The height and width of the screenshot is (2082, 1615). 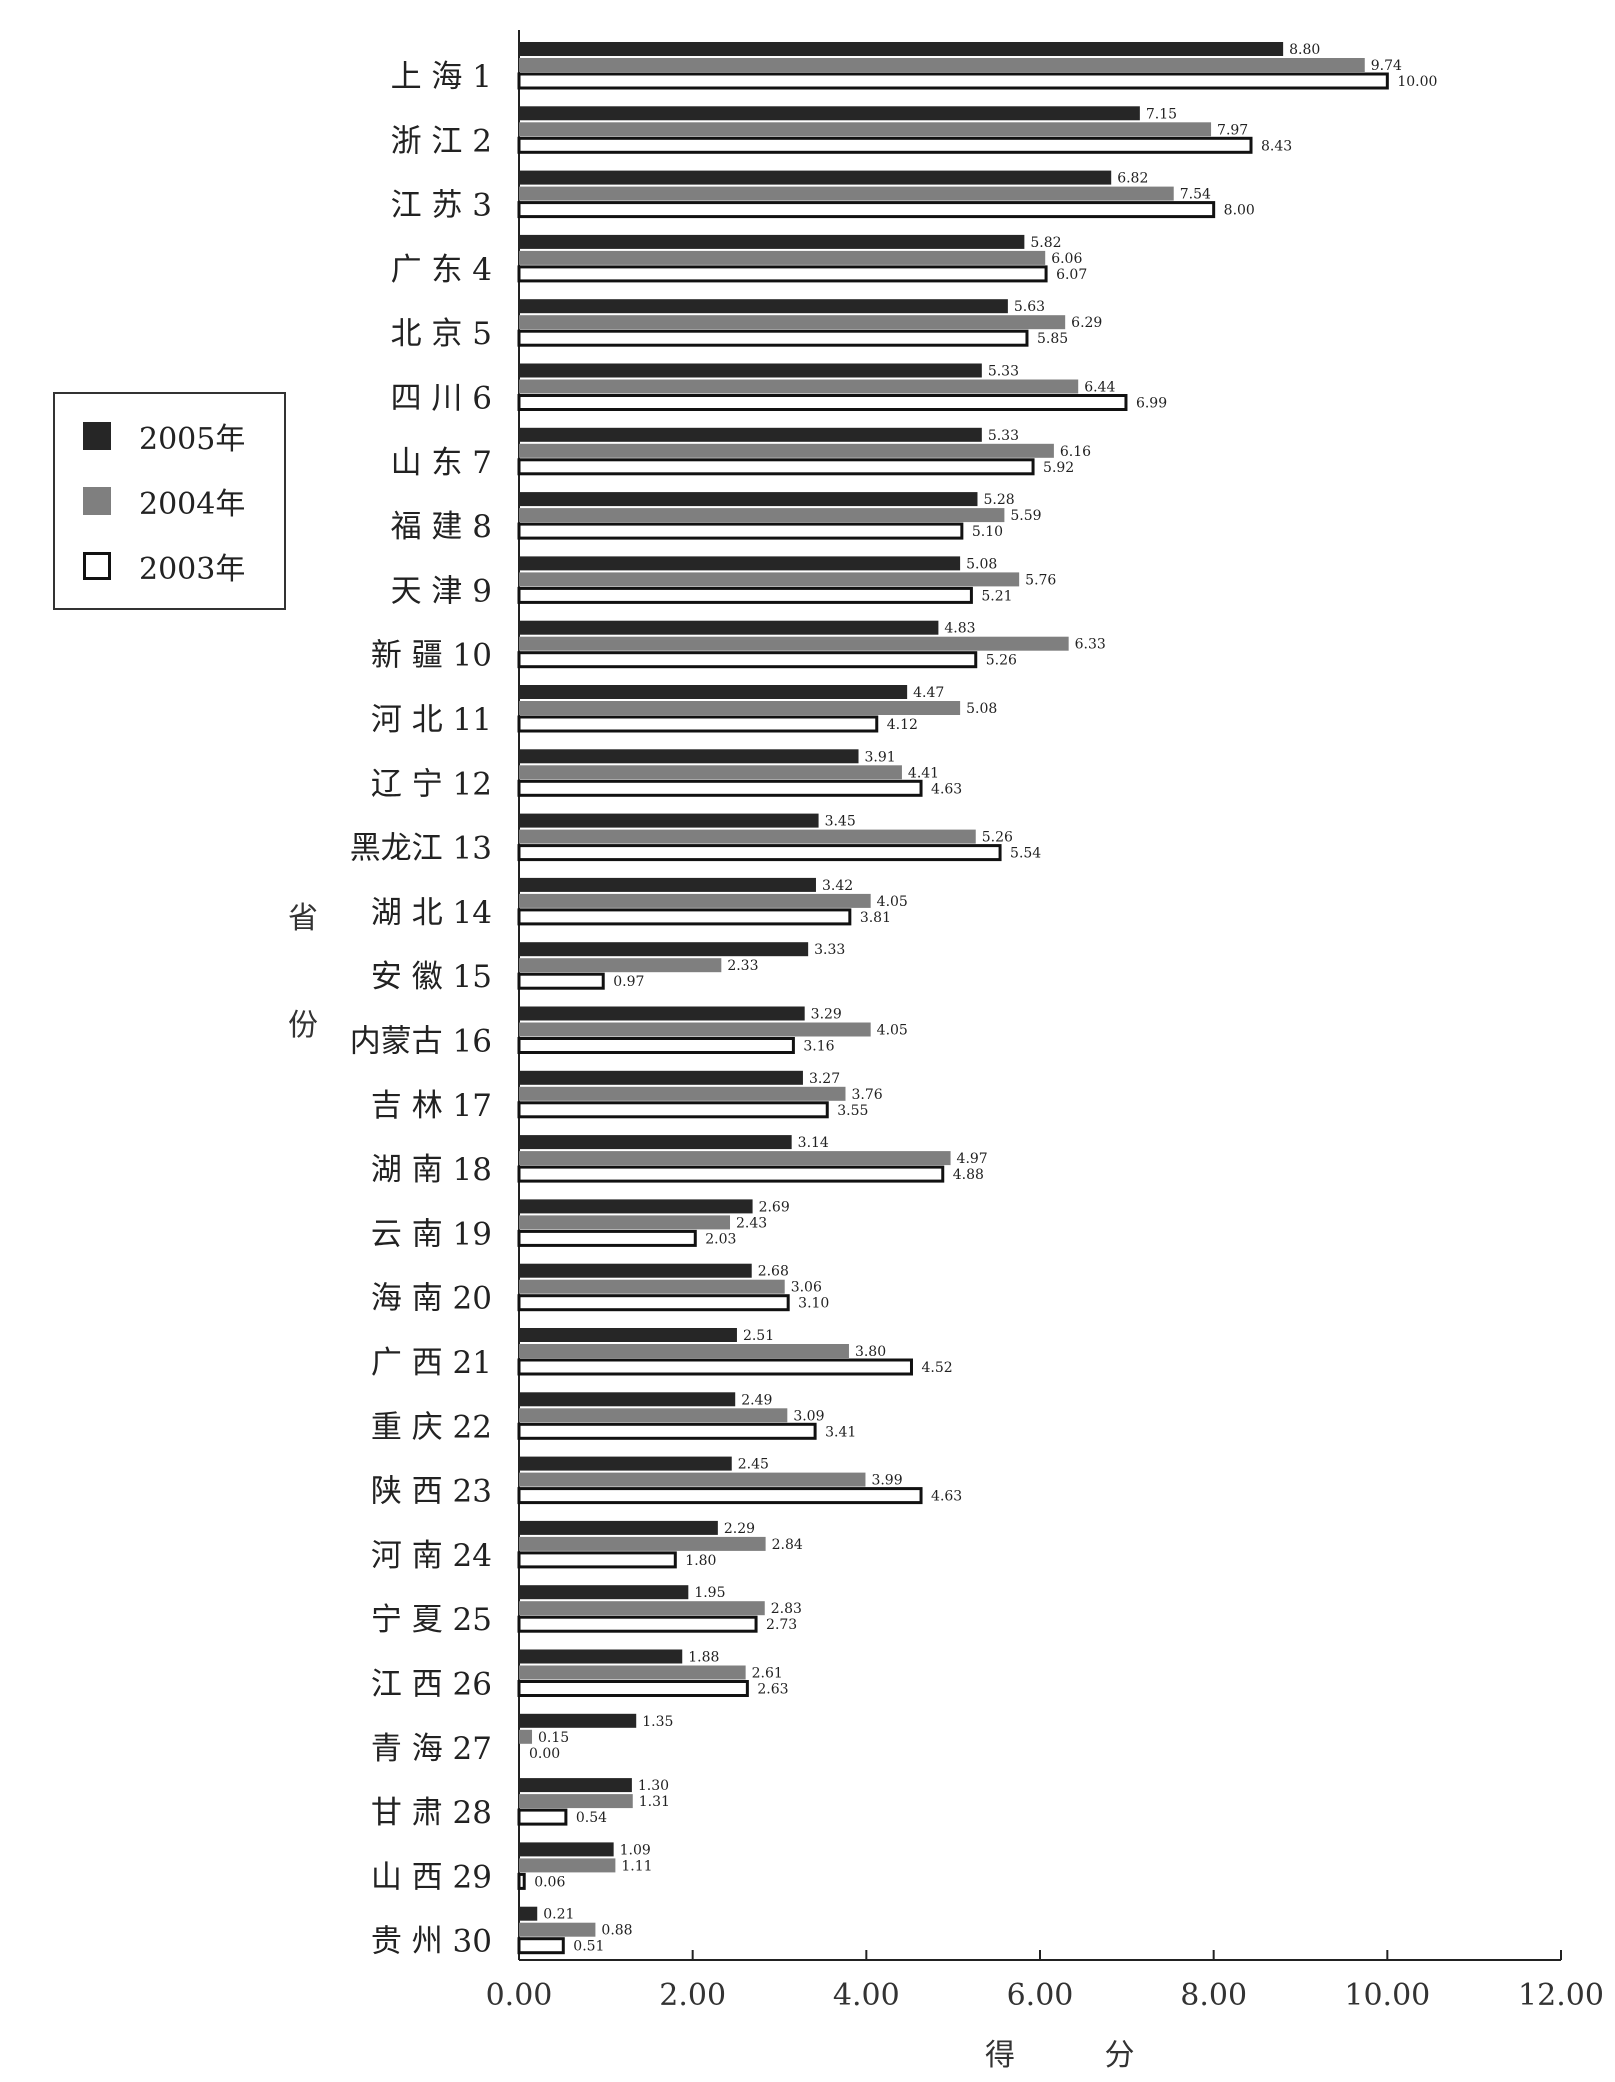 I want to click on data-label: 3.41, so click(x=840, y=1432).